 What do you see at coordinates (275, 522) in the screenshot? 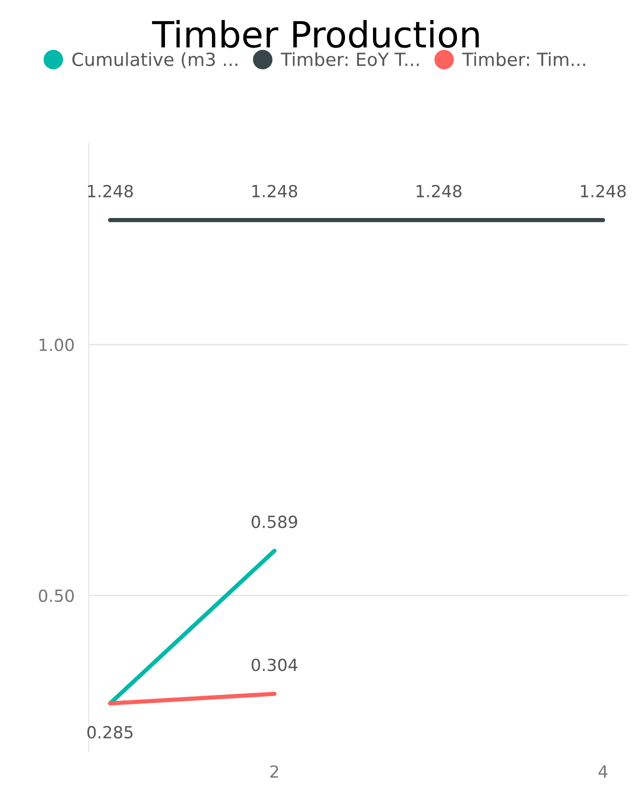
I see `data-label: 0.589` at bounding box center [275, 522].